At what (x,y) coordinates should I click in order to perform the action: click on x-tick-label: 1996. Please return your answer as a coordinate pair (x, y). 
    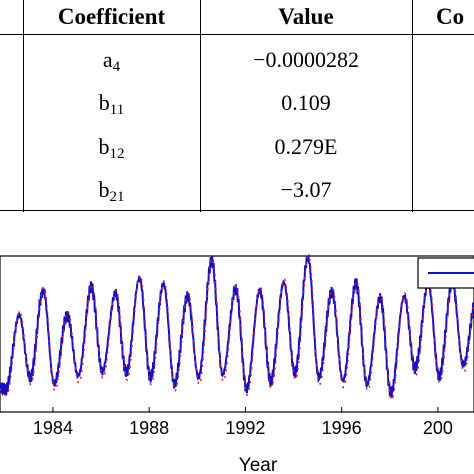
    Looking at the image, I should click on (342, 428).